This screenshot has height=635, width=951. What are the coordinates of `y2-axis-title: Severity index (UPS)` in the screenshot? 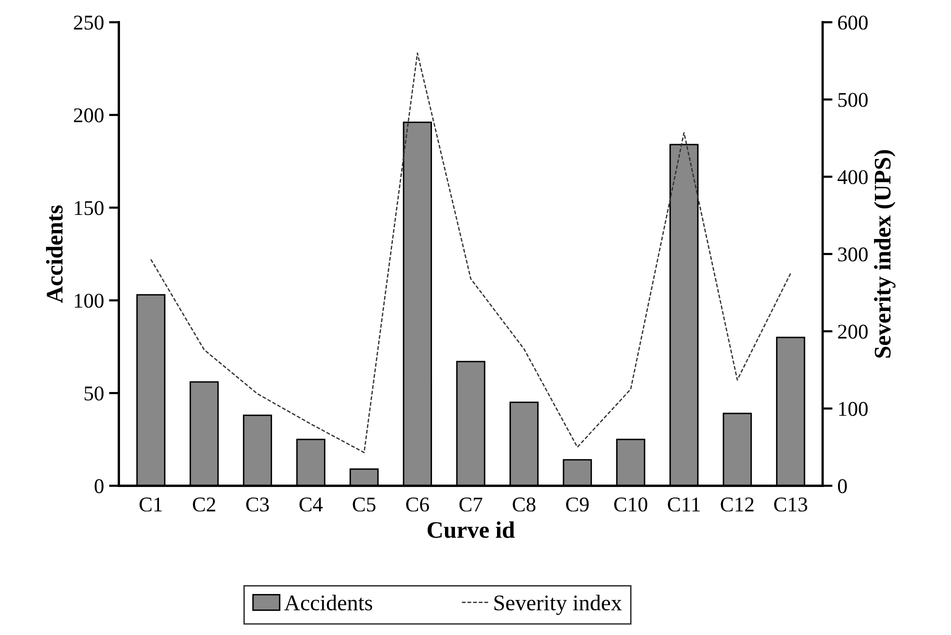 It's located at (885, 254).